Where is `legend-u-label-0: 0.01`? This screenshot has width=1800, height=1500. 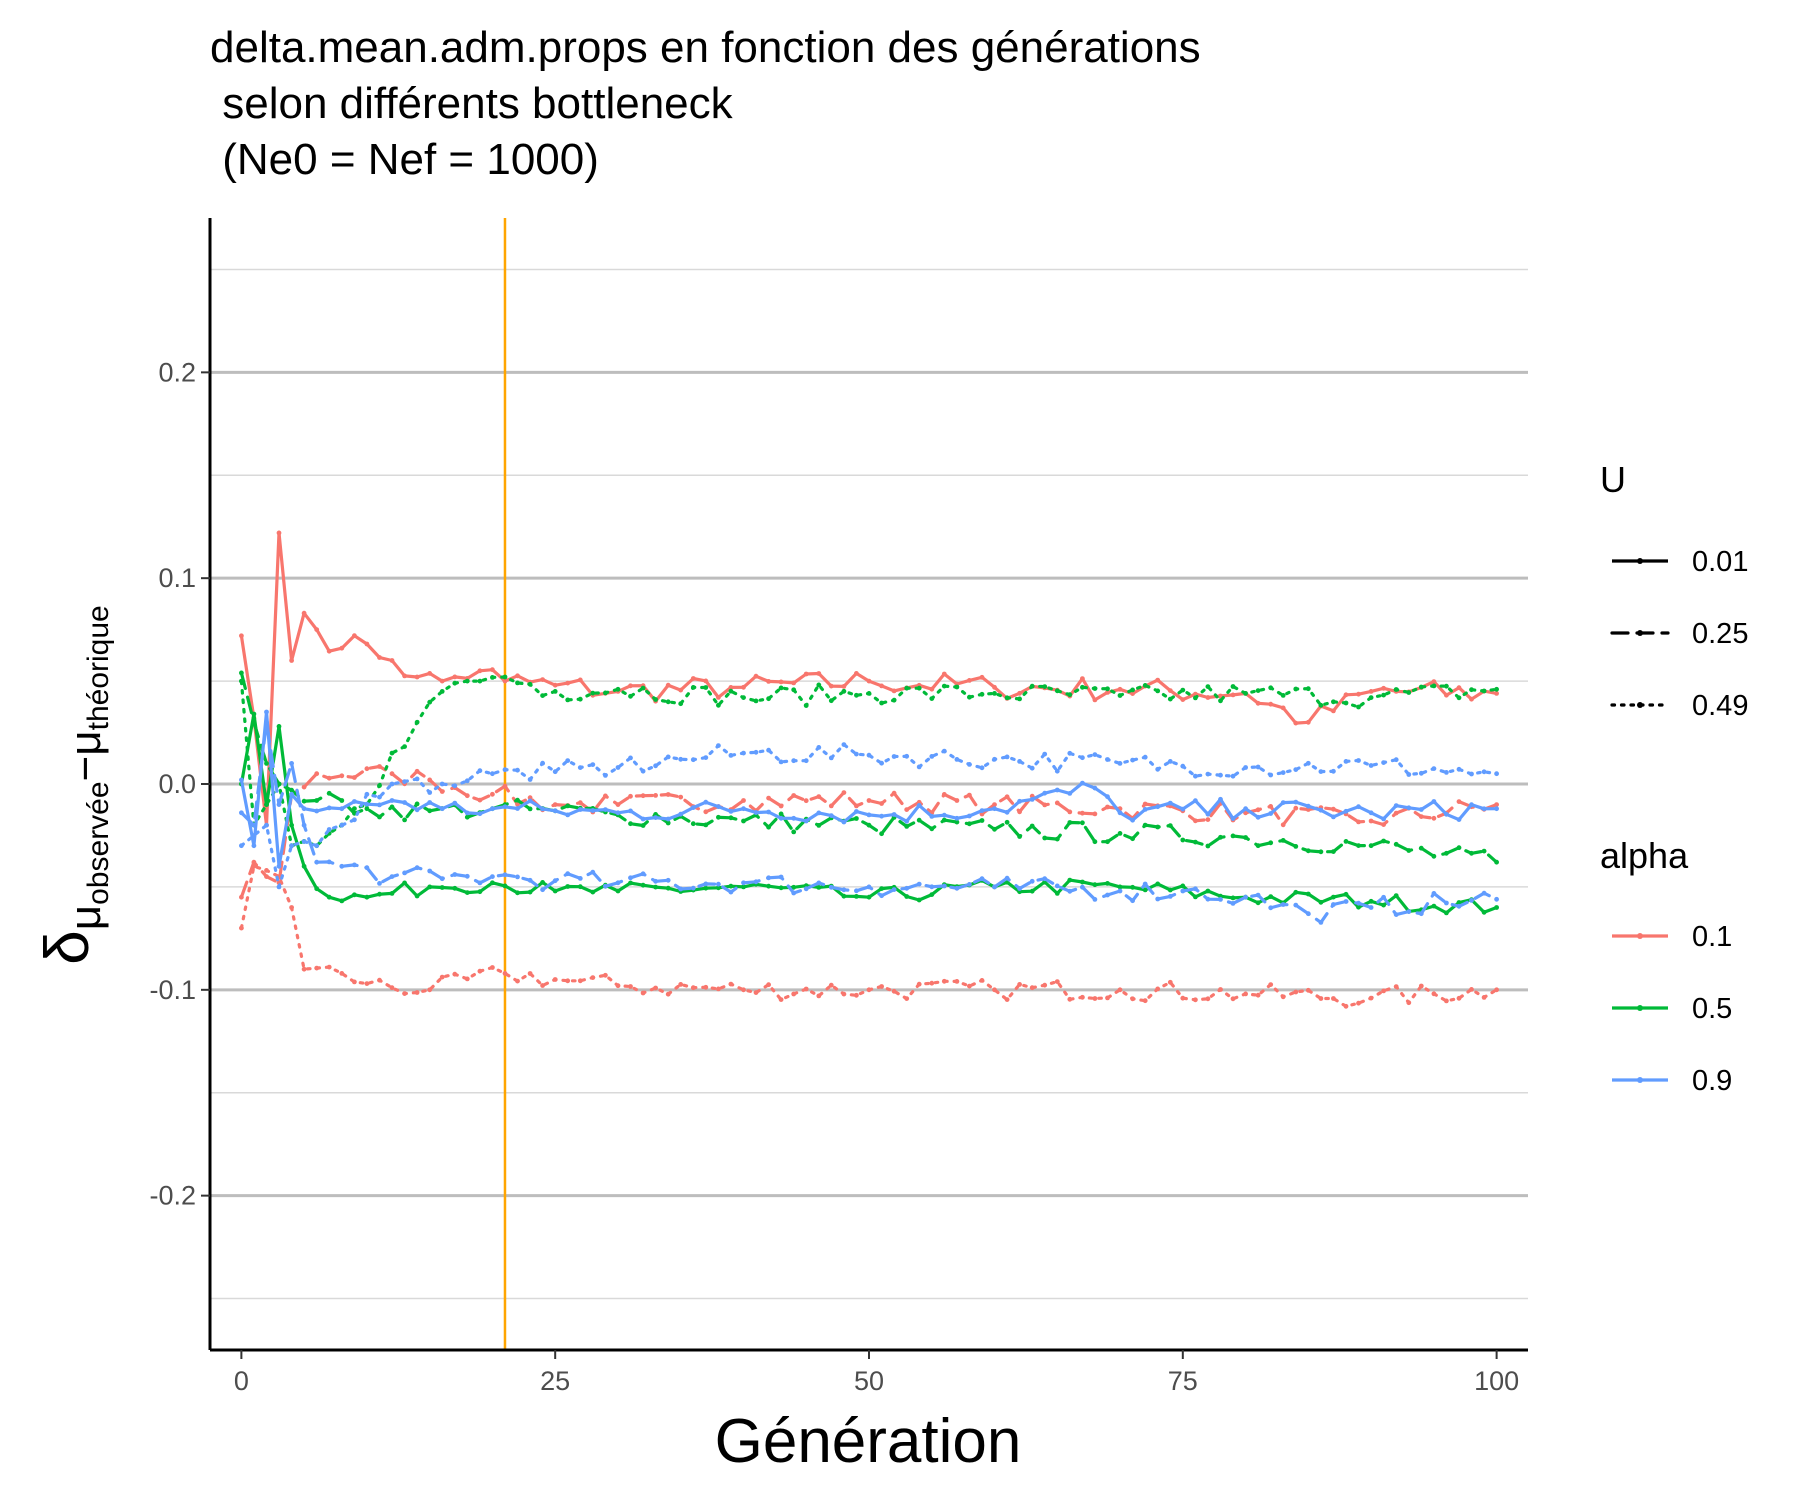 legend-u-label-0: 0.01 is located at coordinates (1720, 562).